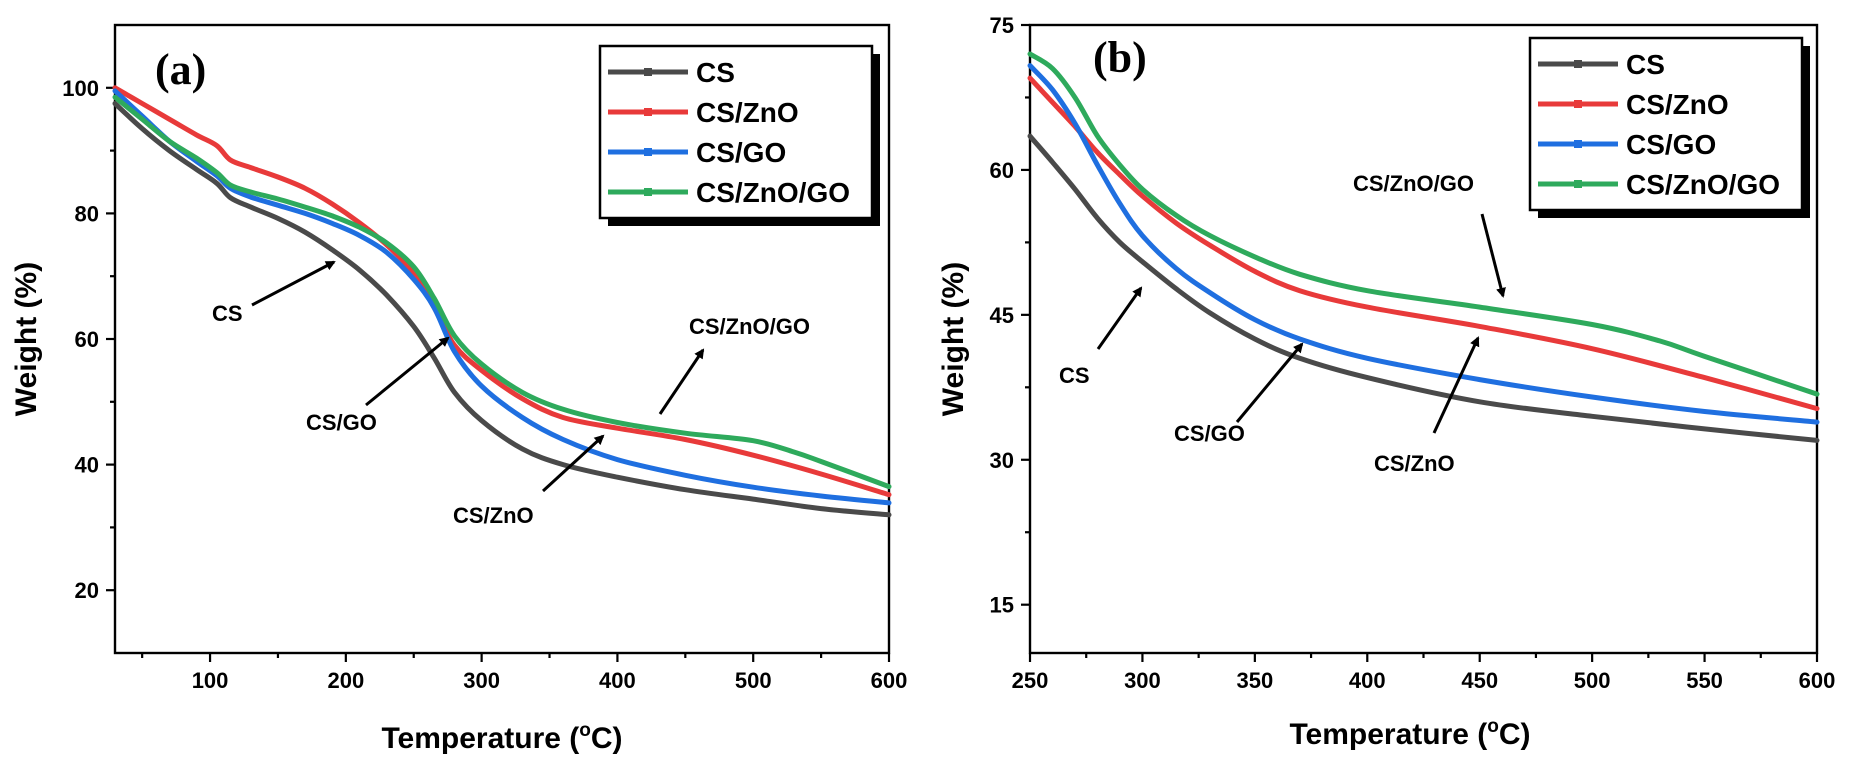  I want to click on annotation-csznOgo-b: CS/ZnO/GO, so click(1413, 183).